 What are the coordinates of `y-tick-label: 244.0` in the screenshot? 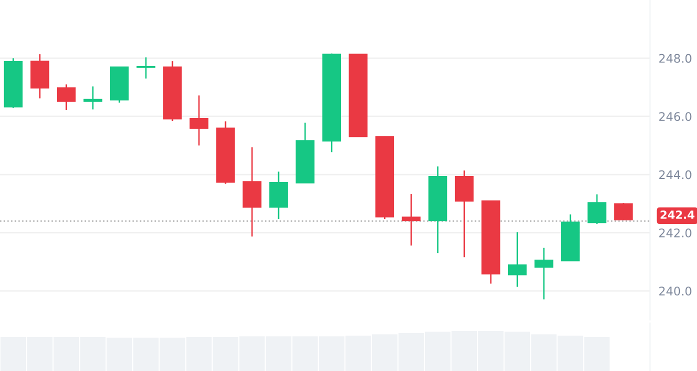 It's located at (675, 175).